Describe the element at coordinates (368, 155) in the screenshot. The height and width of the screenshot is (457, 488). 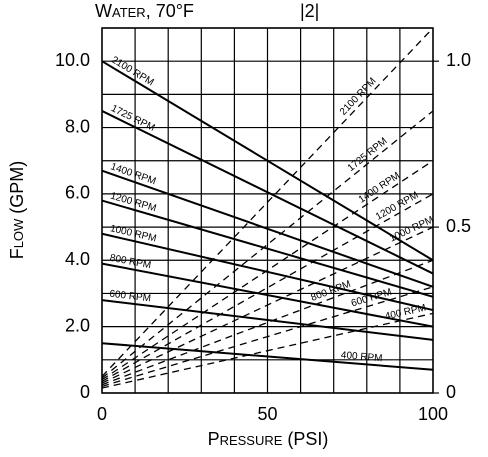
I see `series-label: 1725 RPM` at that location.